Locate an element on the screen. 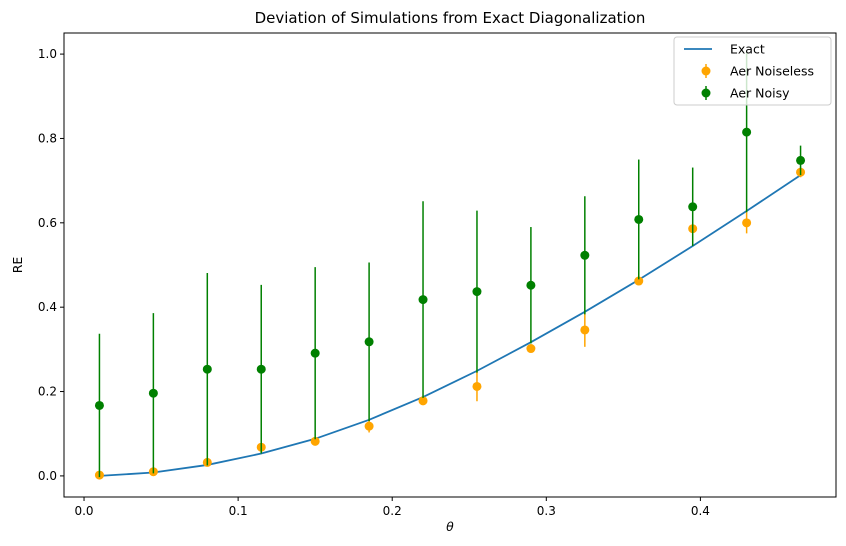 This screenshot has height=546, width=846. y-tick-label: 0.8 is located at coordinates (47, 138).